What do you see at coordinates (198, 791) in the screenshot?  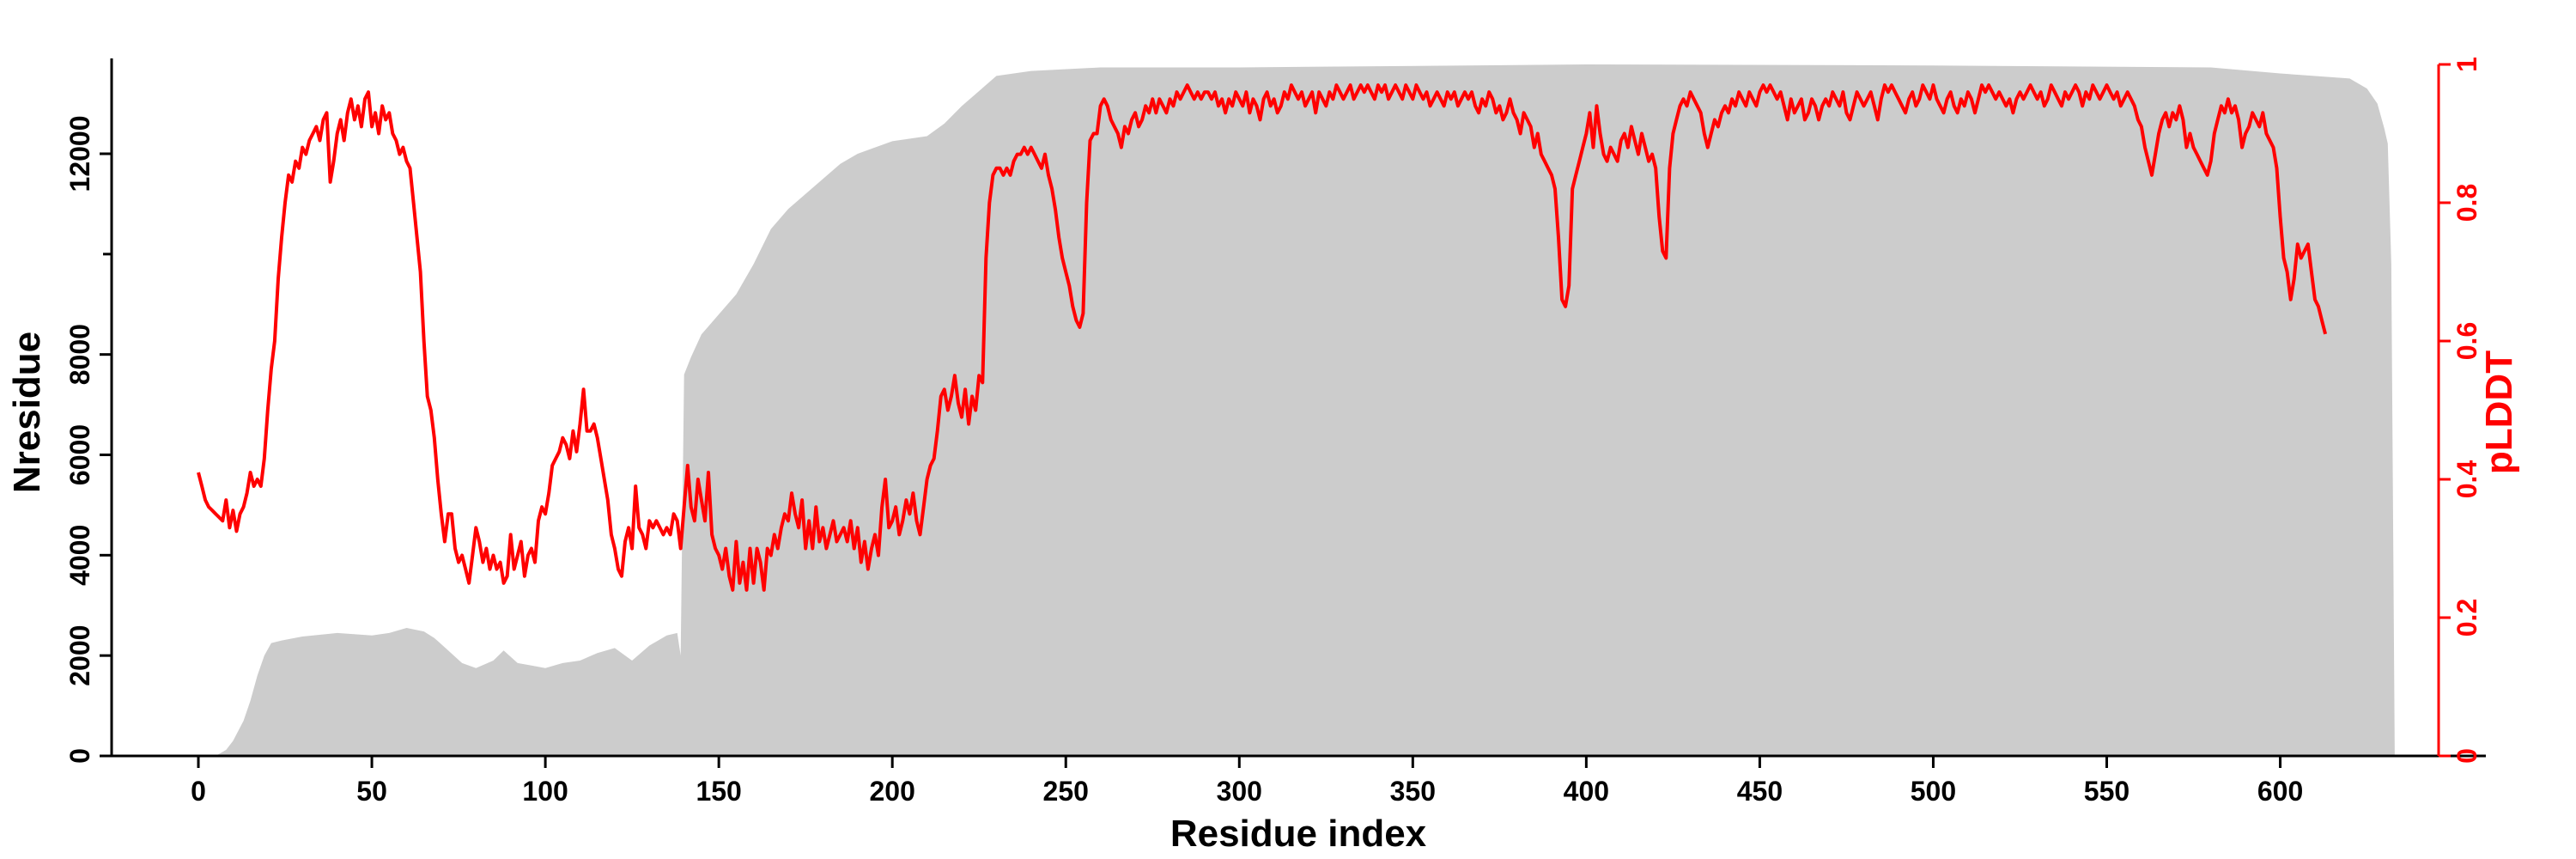 I see `x-tick-label: 0` at bounding box center [198, 791].